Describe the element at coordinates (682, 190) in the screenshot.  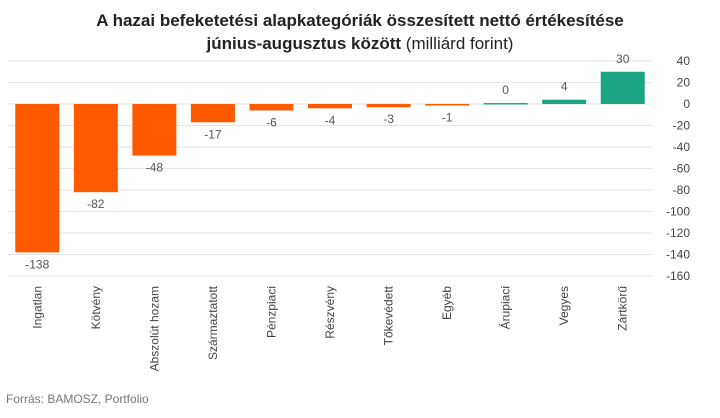
I see `y-tick-label: -80` at that location.